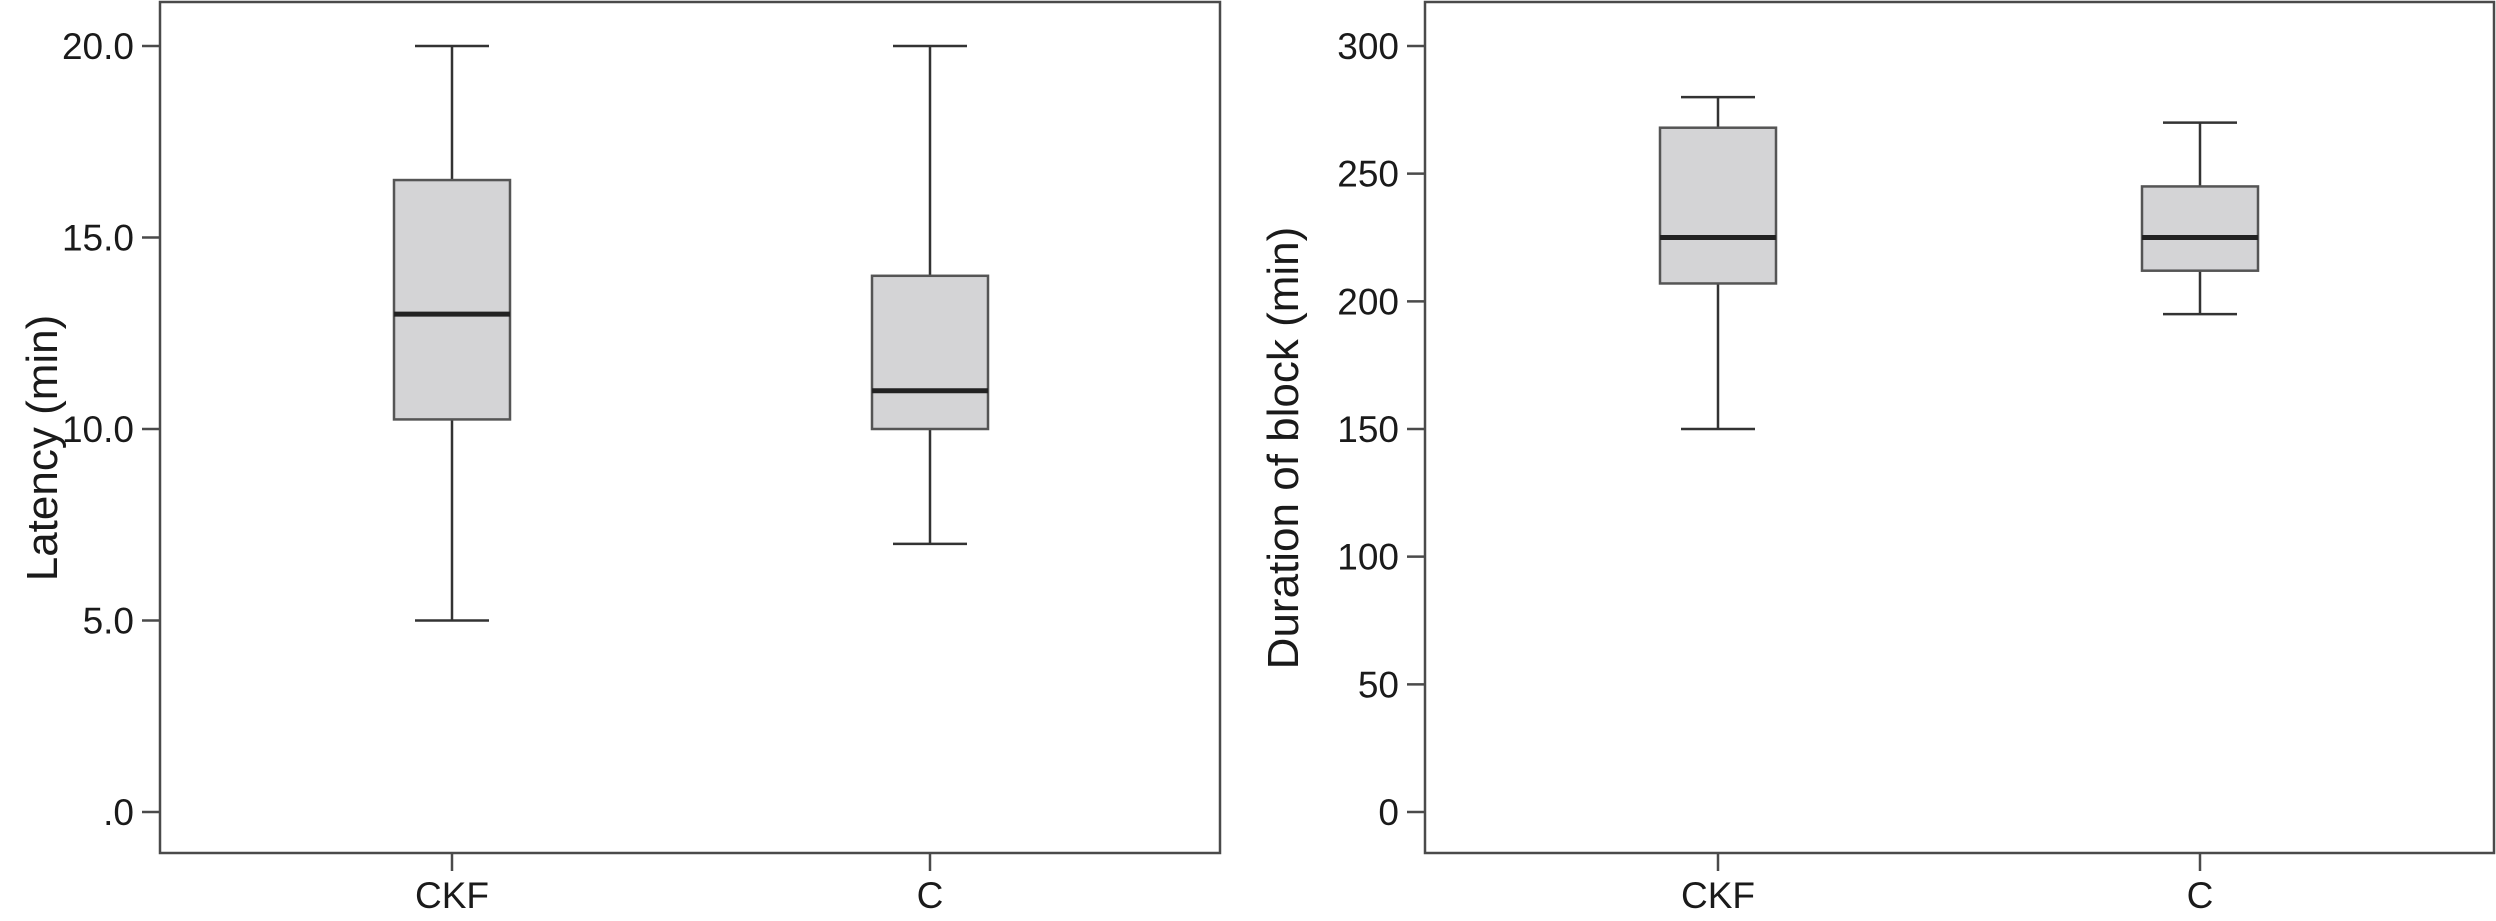  I want to click on y-tick-label: 200, so click(1368, 301).